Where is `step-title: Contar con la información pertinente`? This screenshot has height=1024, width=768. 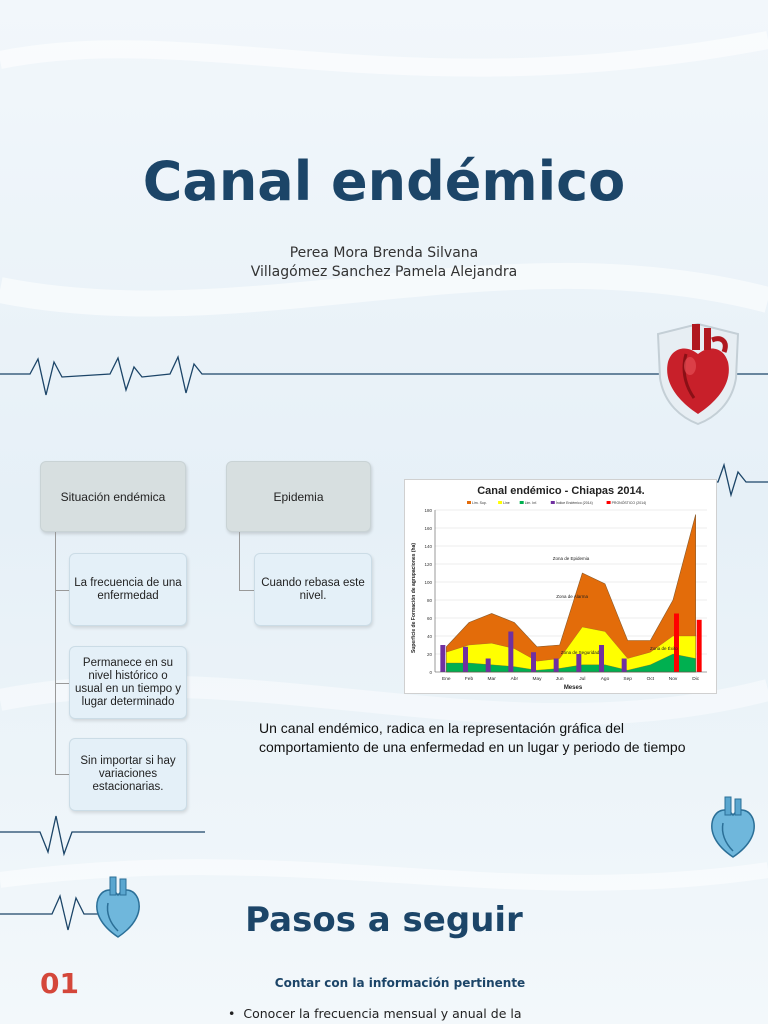 step-title: Contar con la información pertinente is located at coordinates (400, 983).